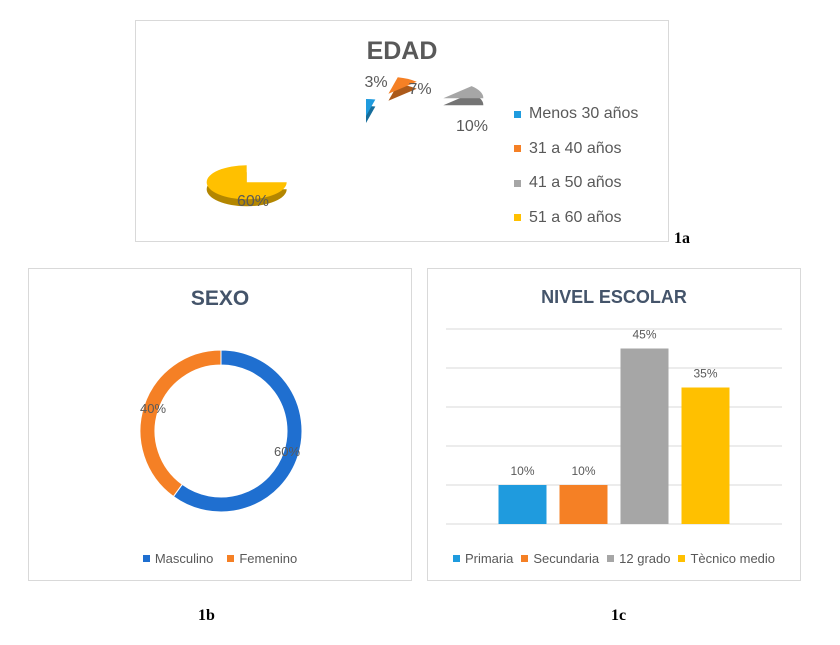 This screenshot has height=645, width=840. I want to click on bar-data-label: 45%, so click(644, 335).